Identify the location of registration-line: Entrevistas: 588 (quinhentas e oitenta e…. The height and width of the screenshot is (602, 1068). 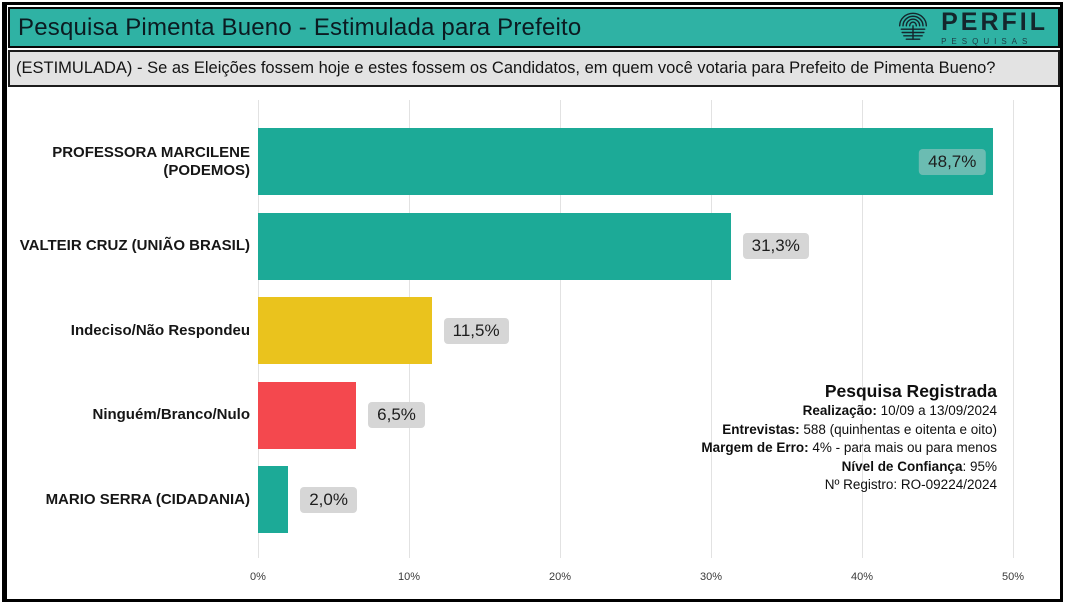
(859, 429).